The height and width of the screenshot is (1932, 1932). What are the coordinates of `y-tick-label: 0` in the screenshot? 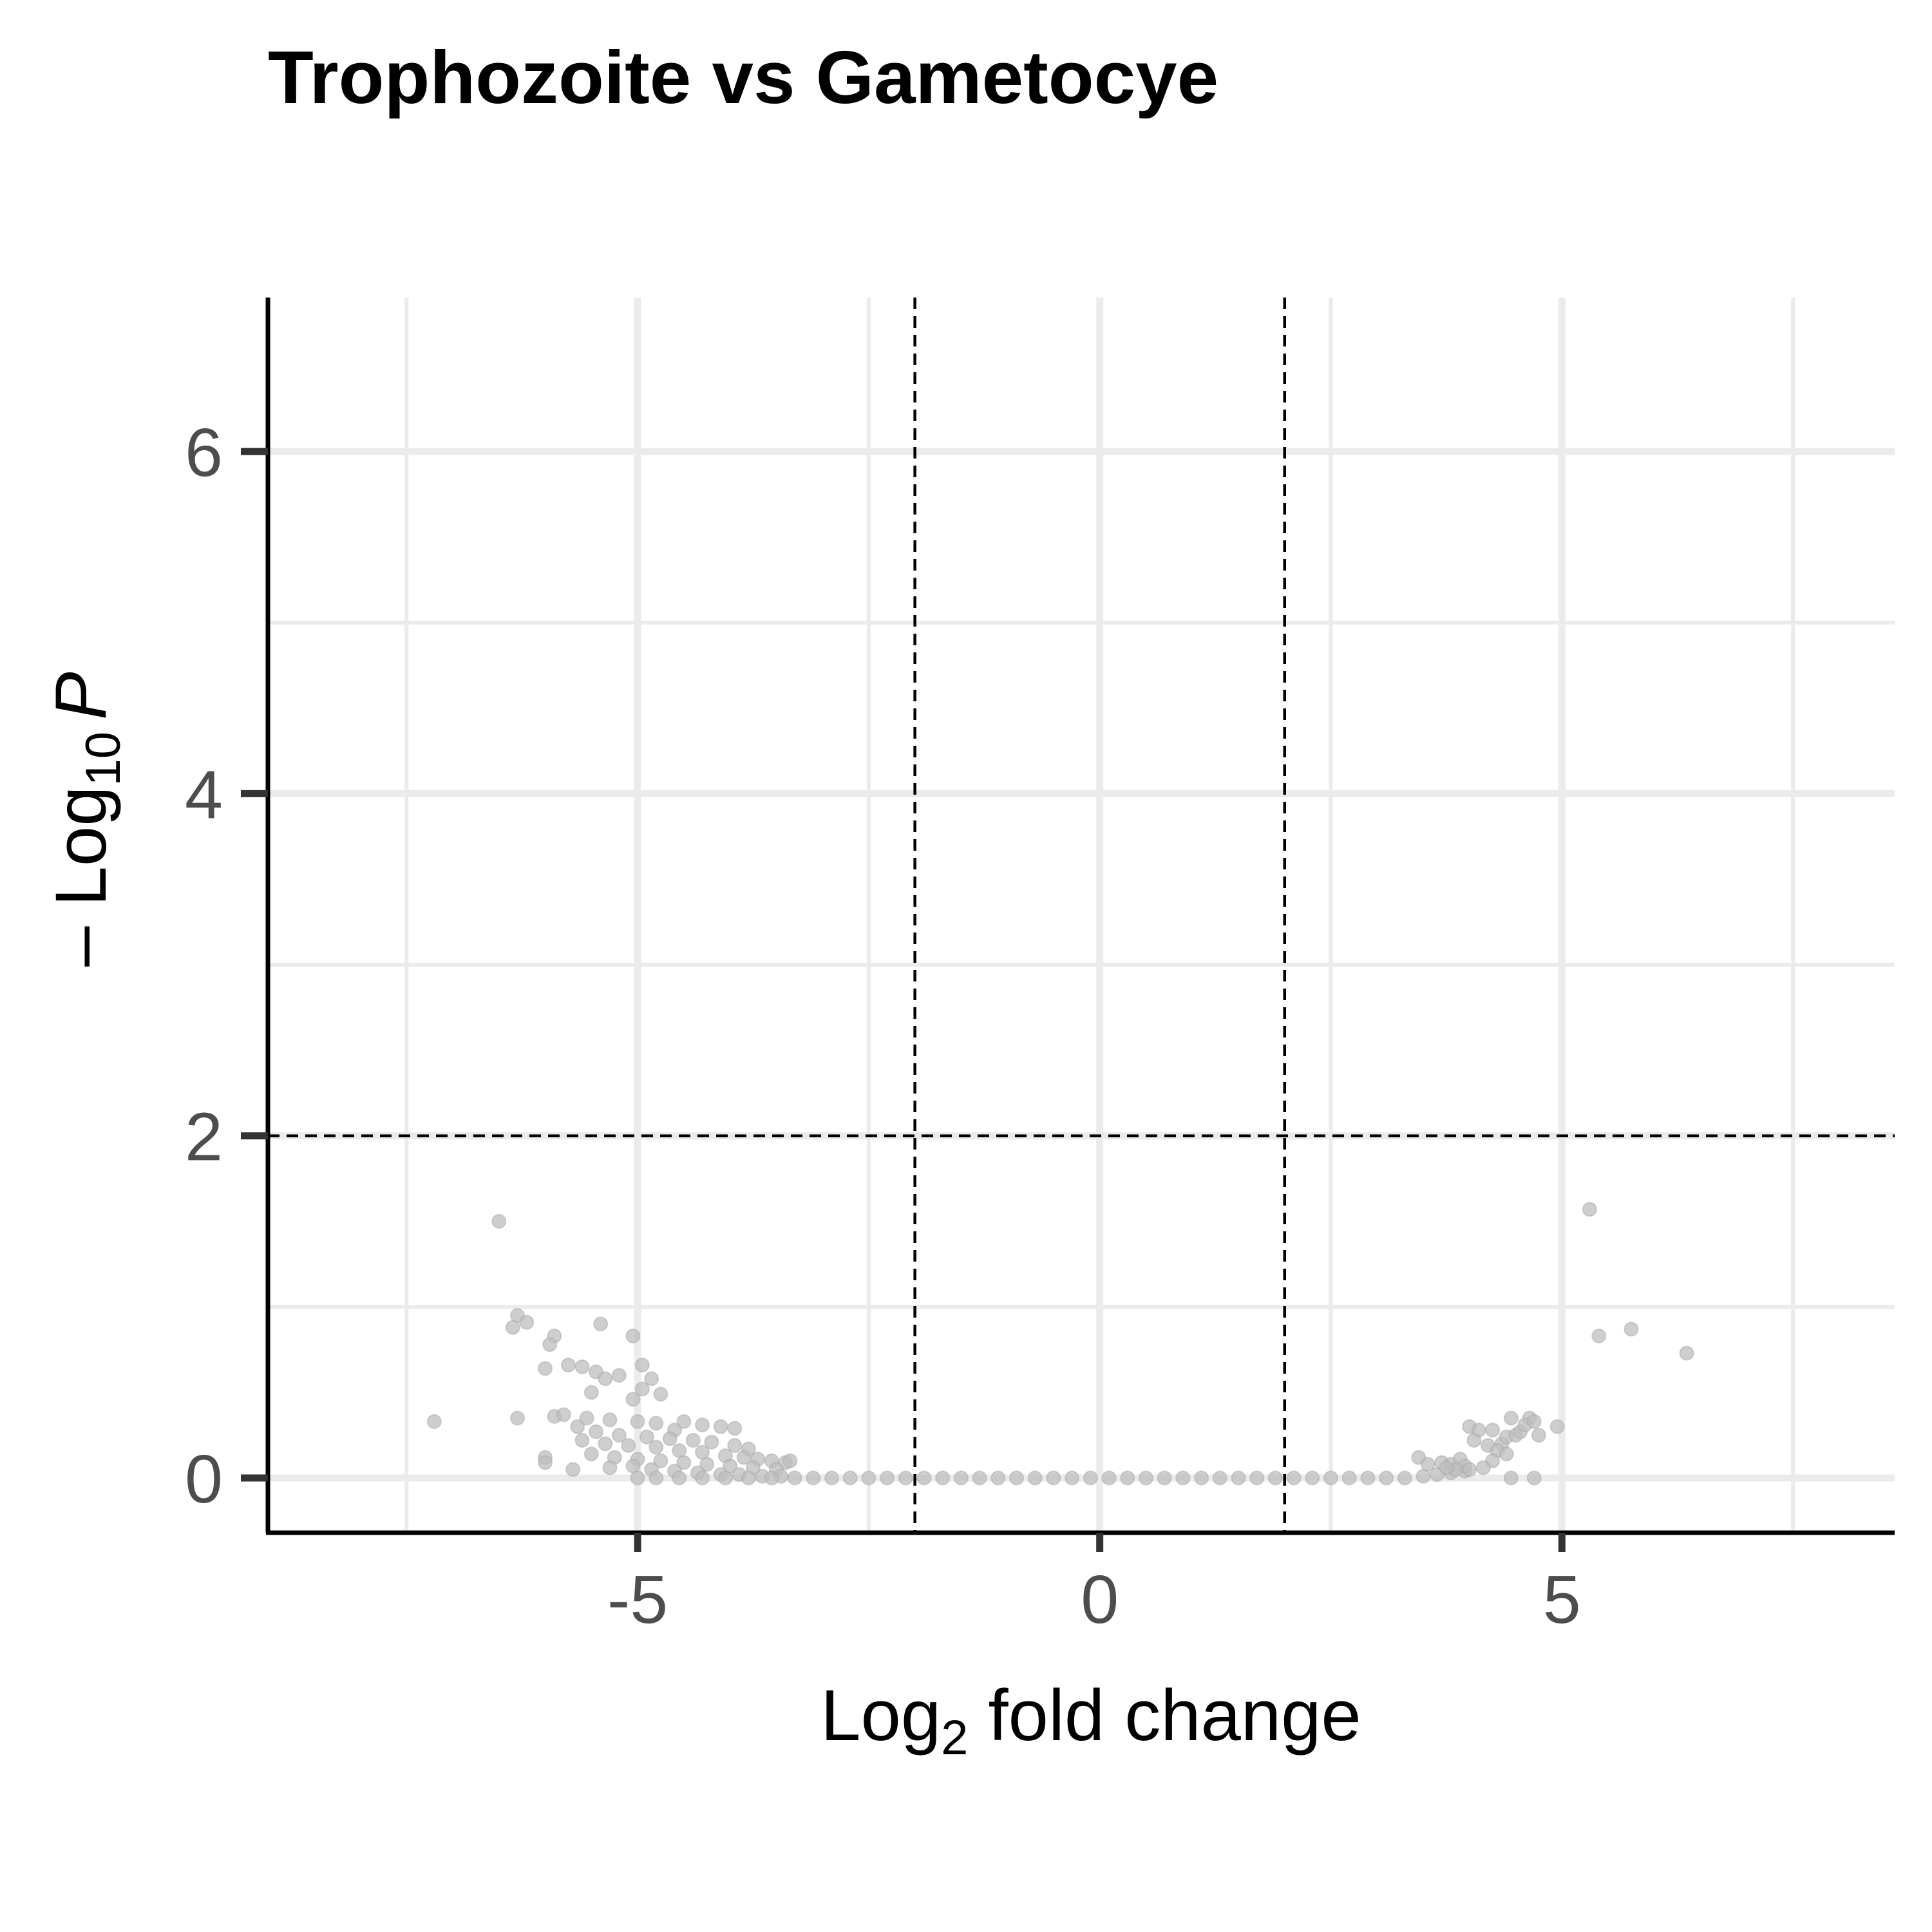 It's located at (204, 1479).